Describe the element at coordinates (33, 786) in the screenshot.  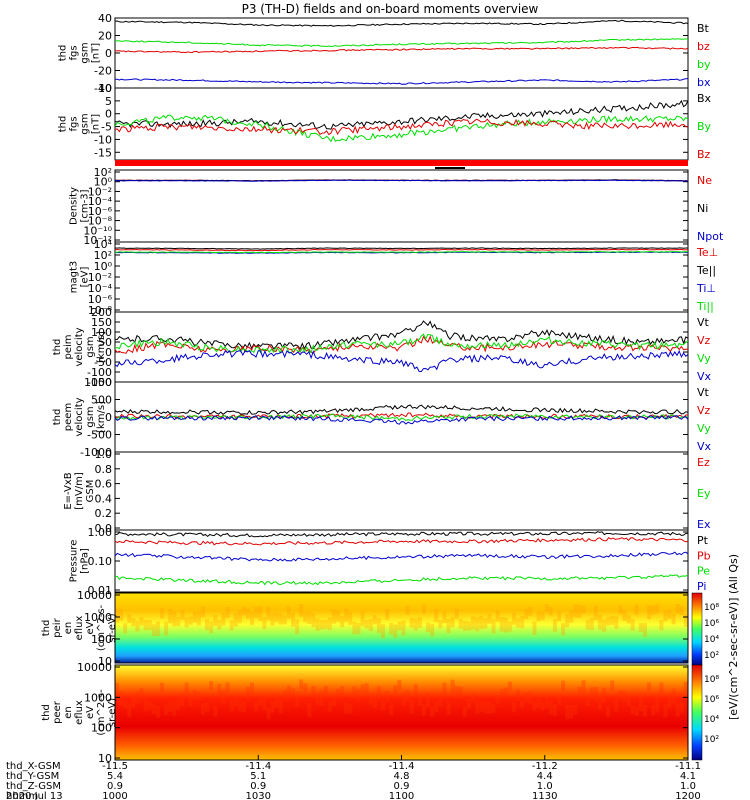
I see `x-axis-row-label: thd_Z-GSM` at that location.